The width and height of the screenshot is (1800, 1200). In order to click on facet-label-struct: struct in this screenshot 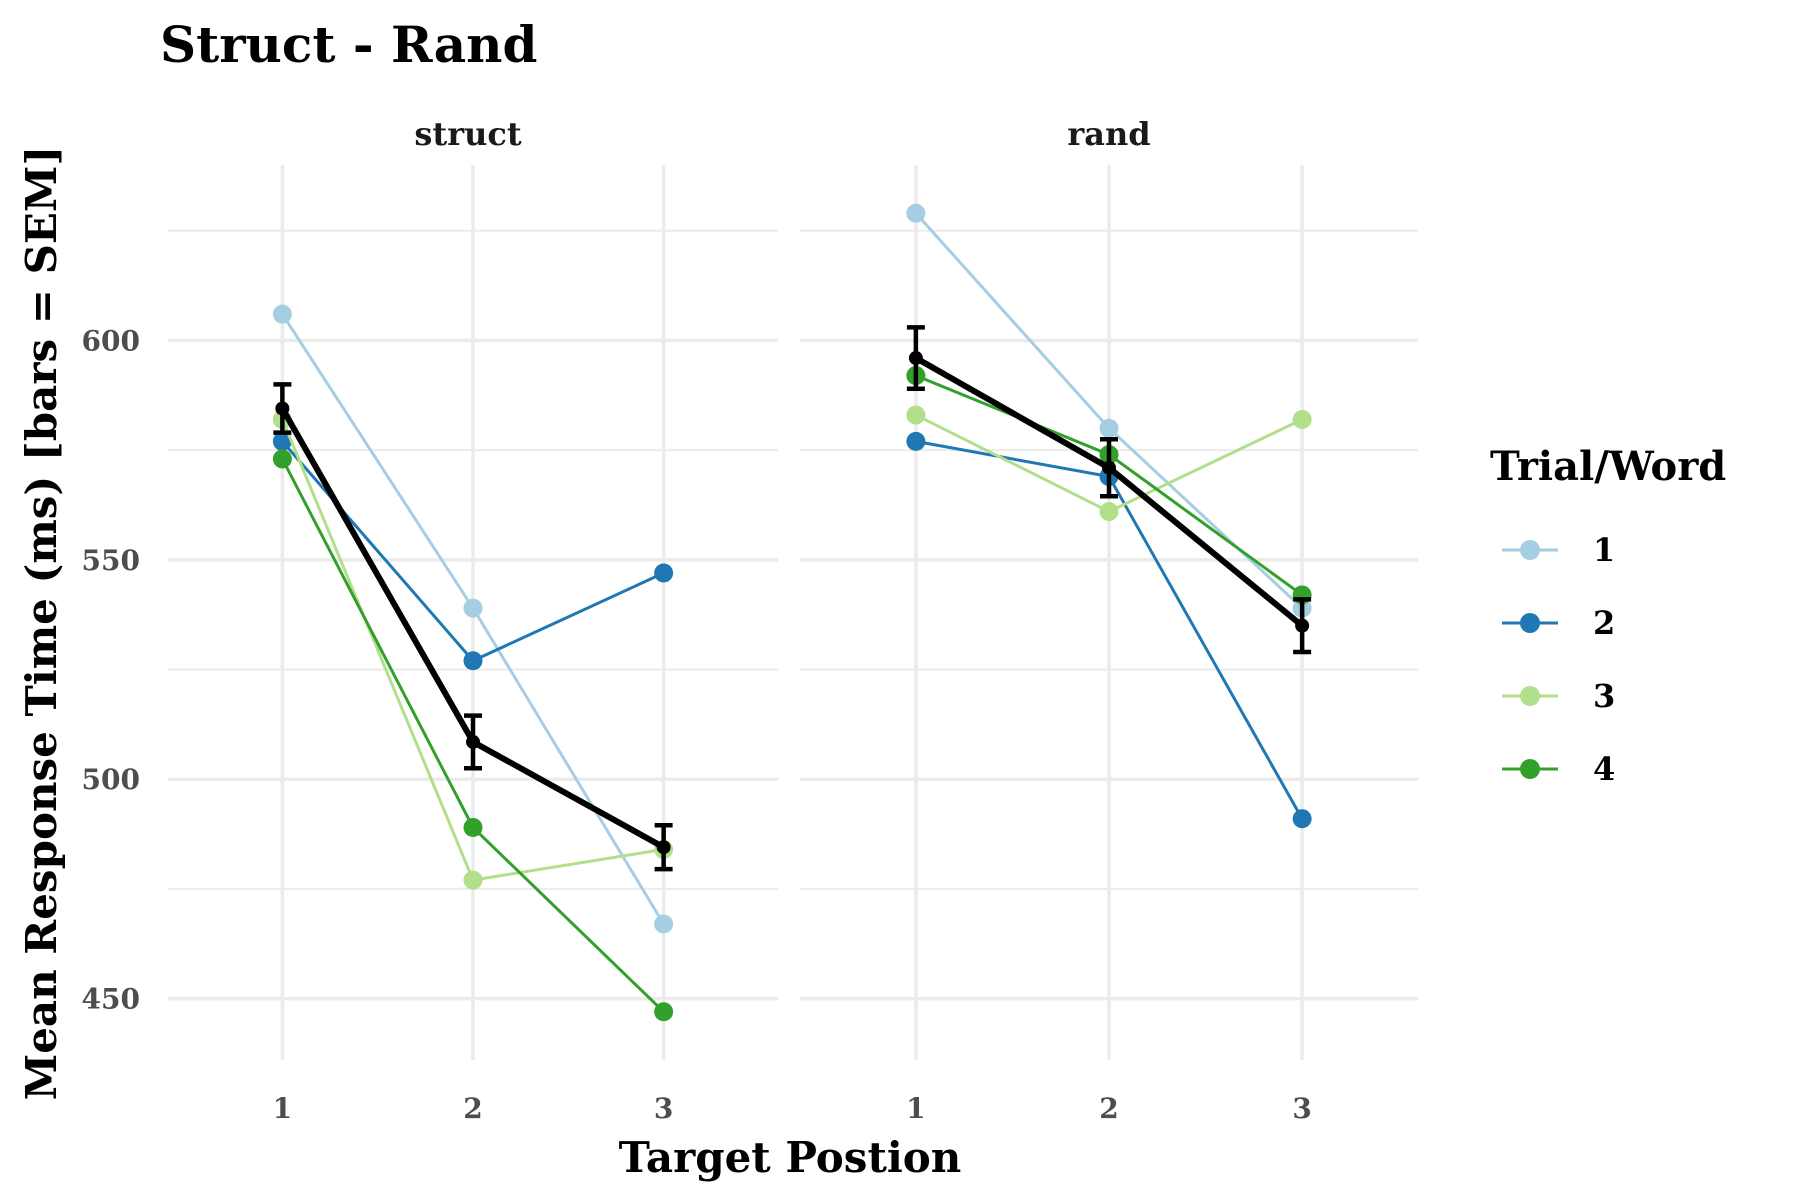, I will do `click(467, 134)`.